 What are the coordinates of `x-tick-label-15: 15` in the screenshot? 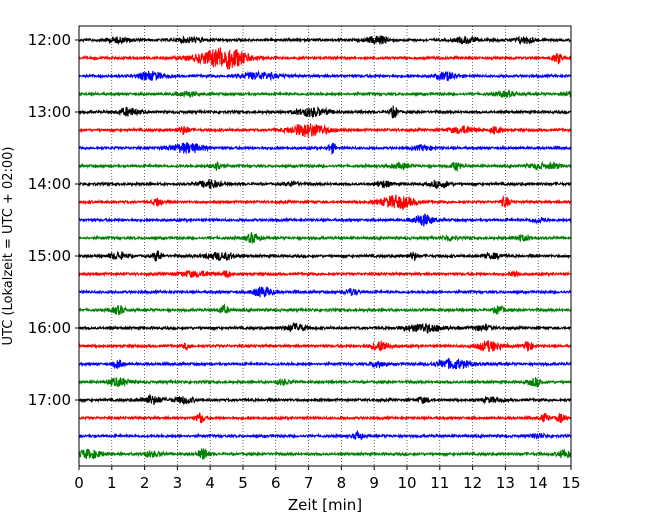 It's located at (570, 483).